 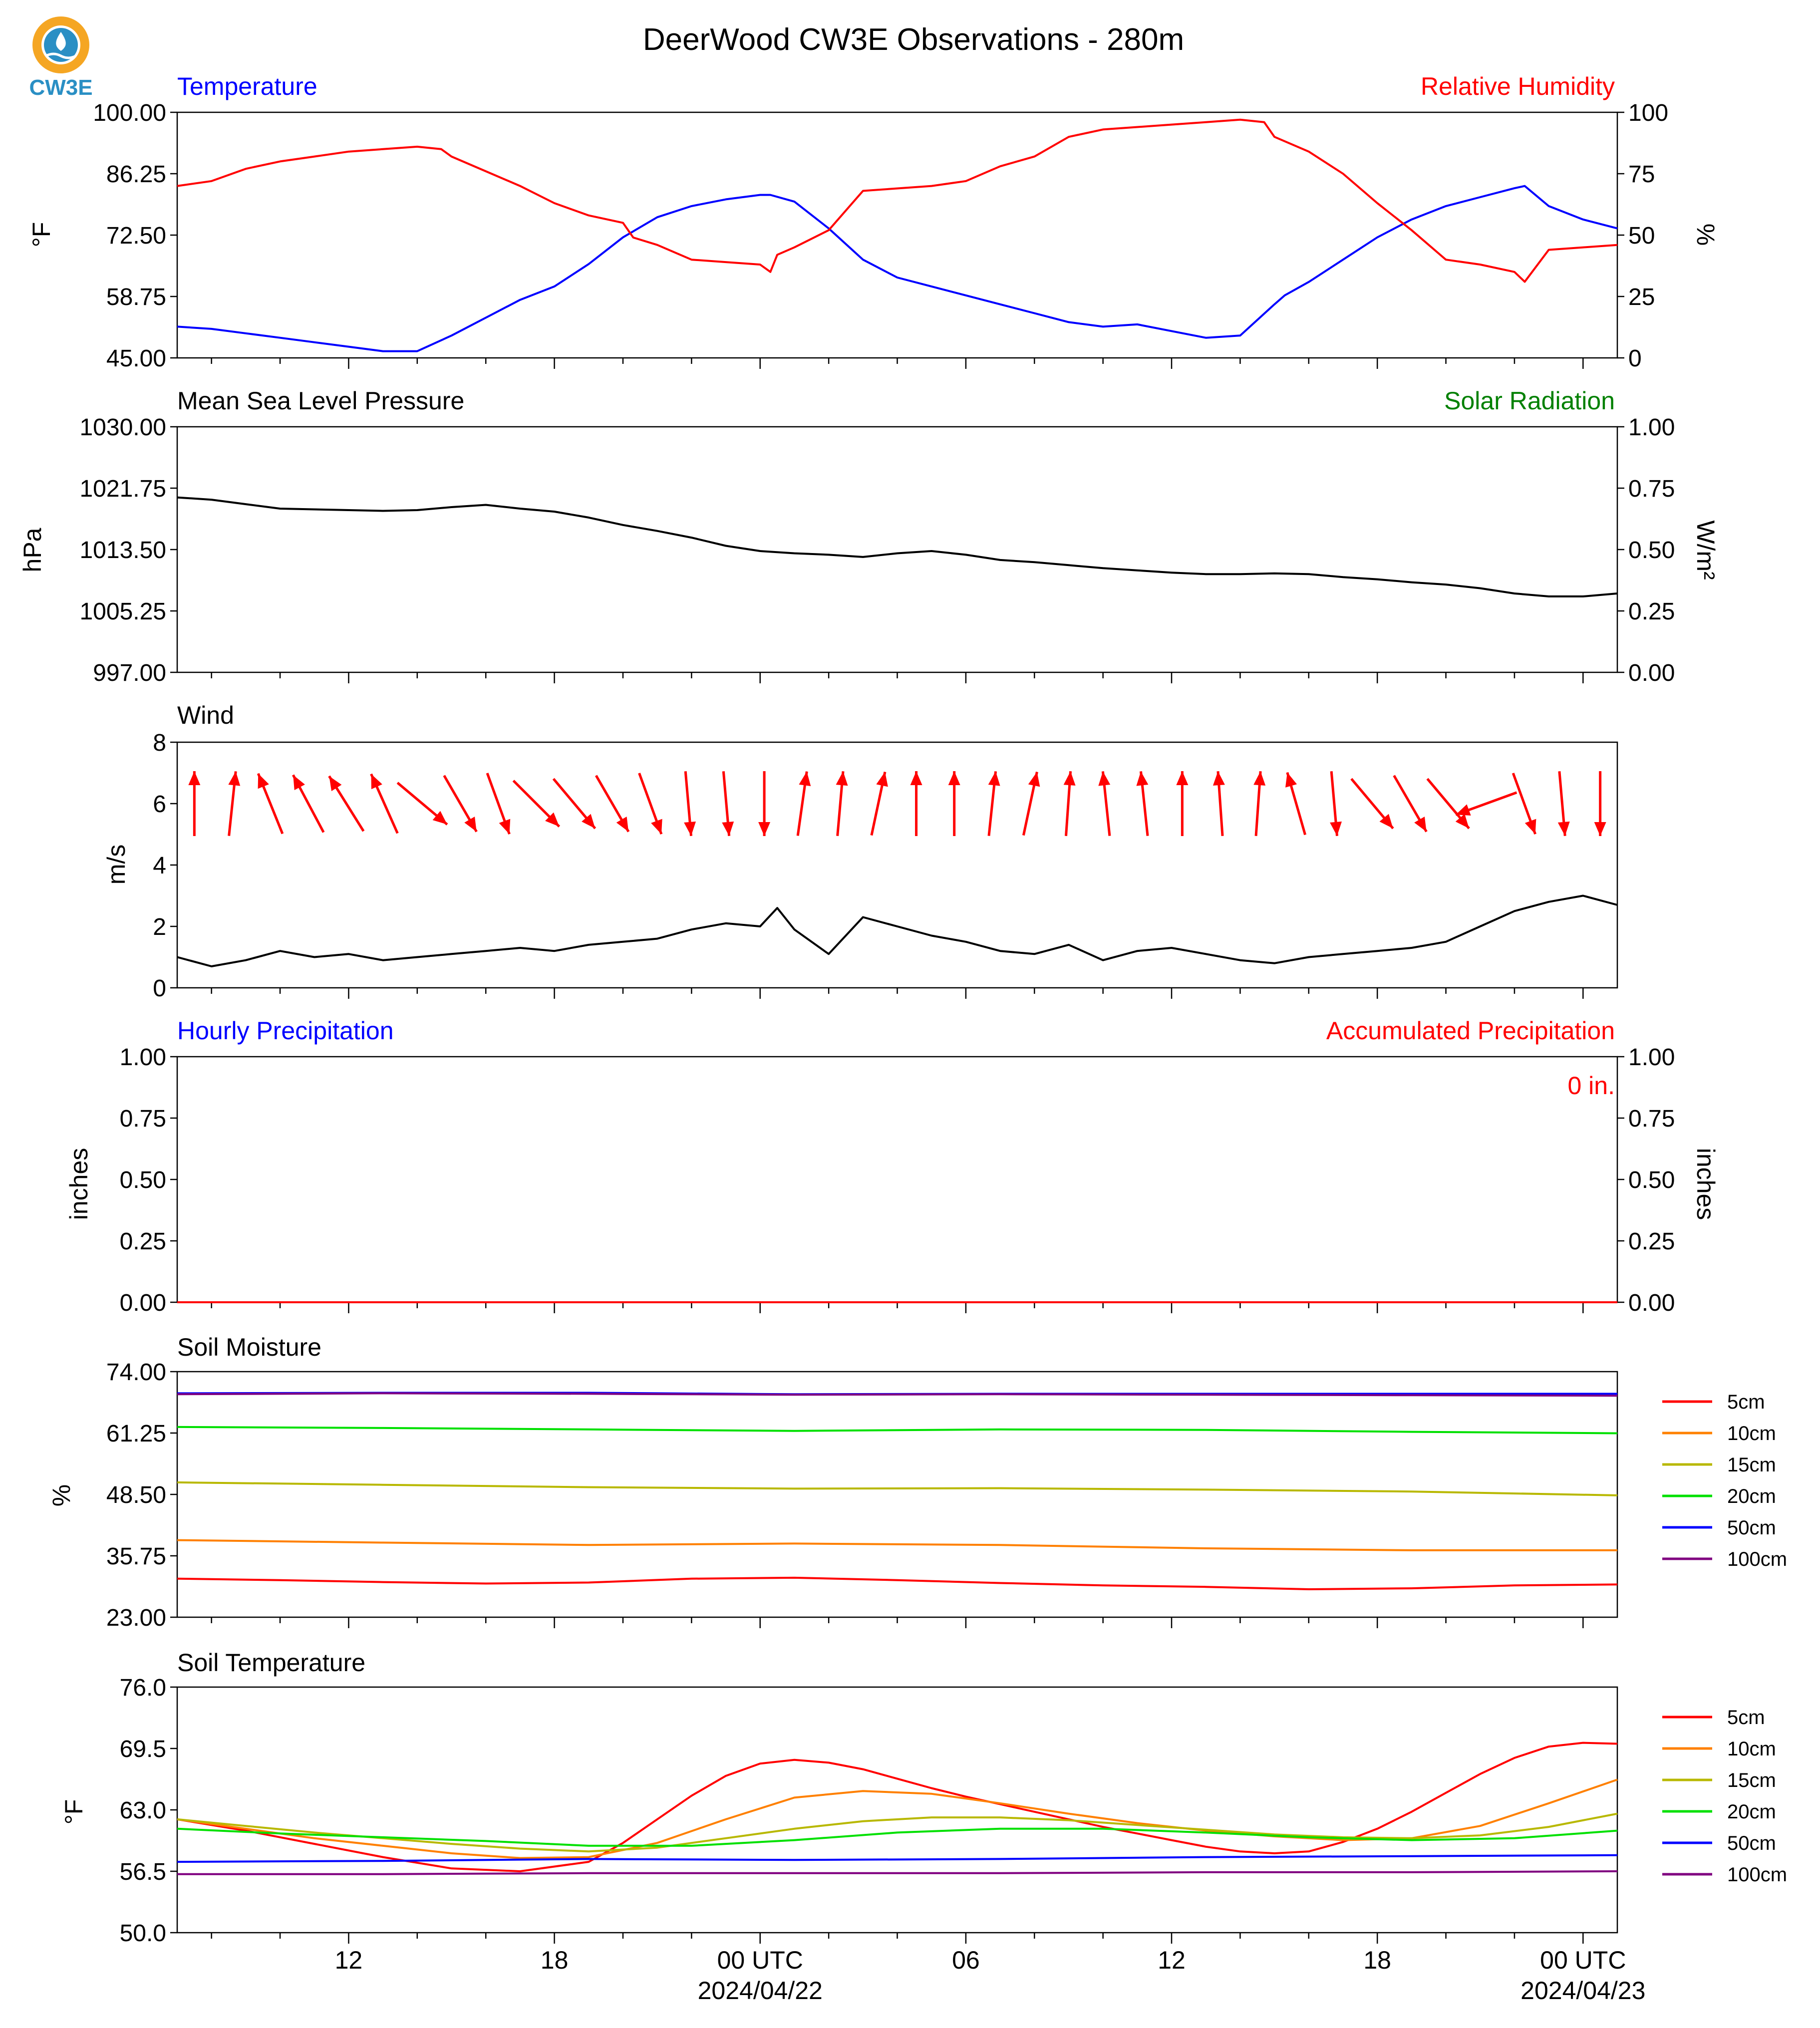 What do you see at coordinates (1641, 297) in the screenshot?
I see `y-tick-label-right: 25` at bounding box center [1641, 297].